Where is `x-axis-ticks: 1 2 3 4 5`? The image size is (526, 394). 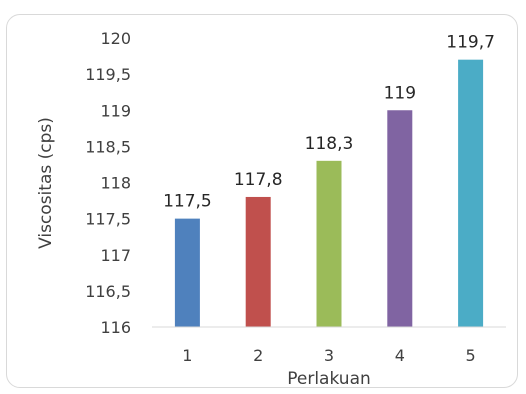
x-axis-ticks: 1 2 3 4 5 is located at coordinates (328, 355).